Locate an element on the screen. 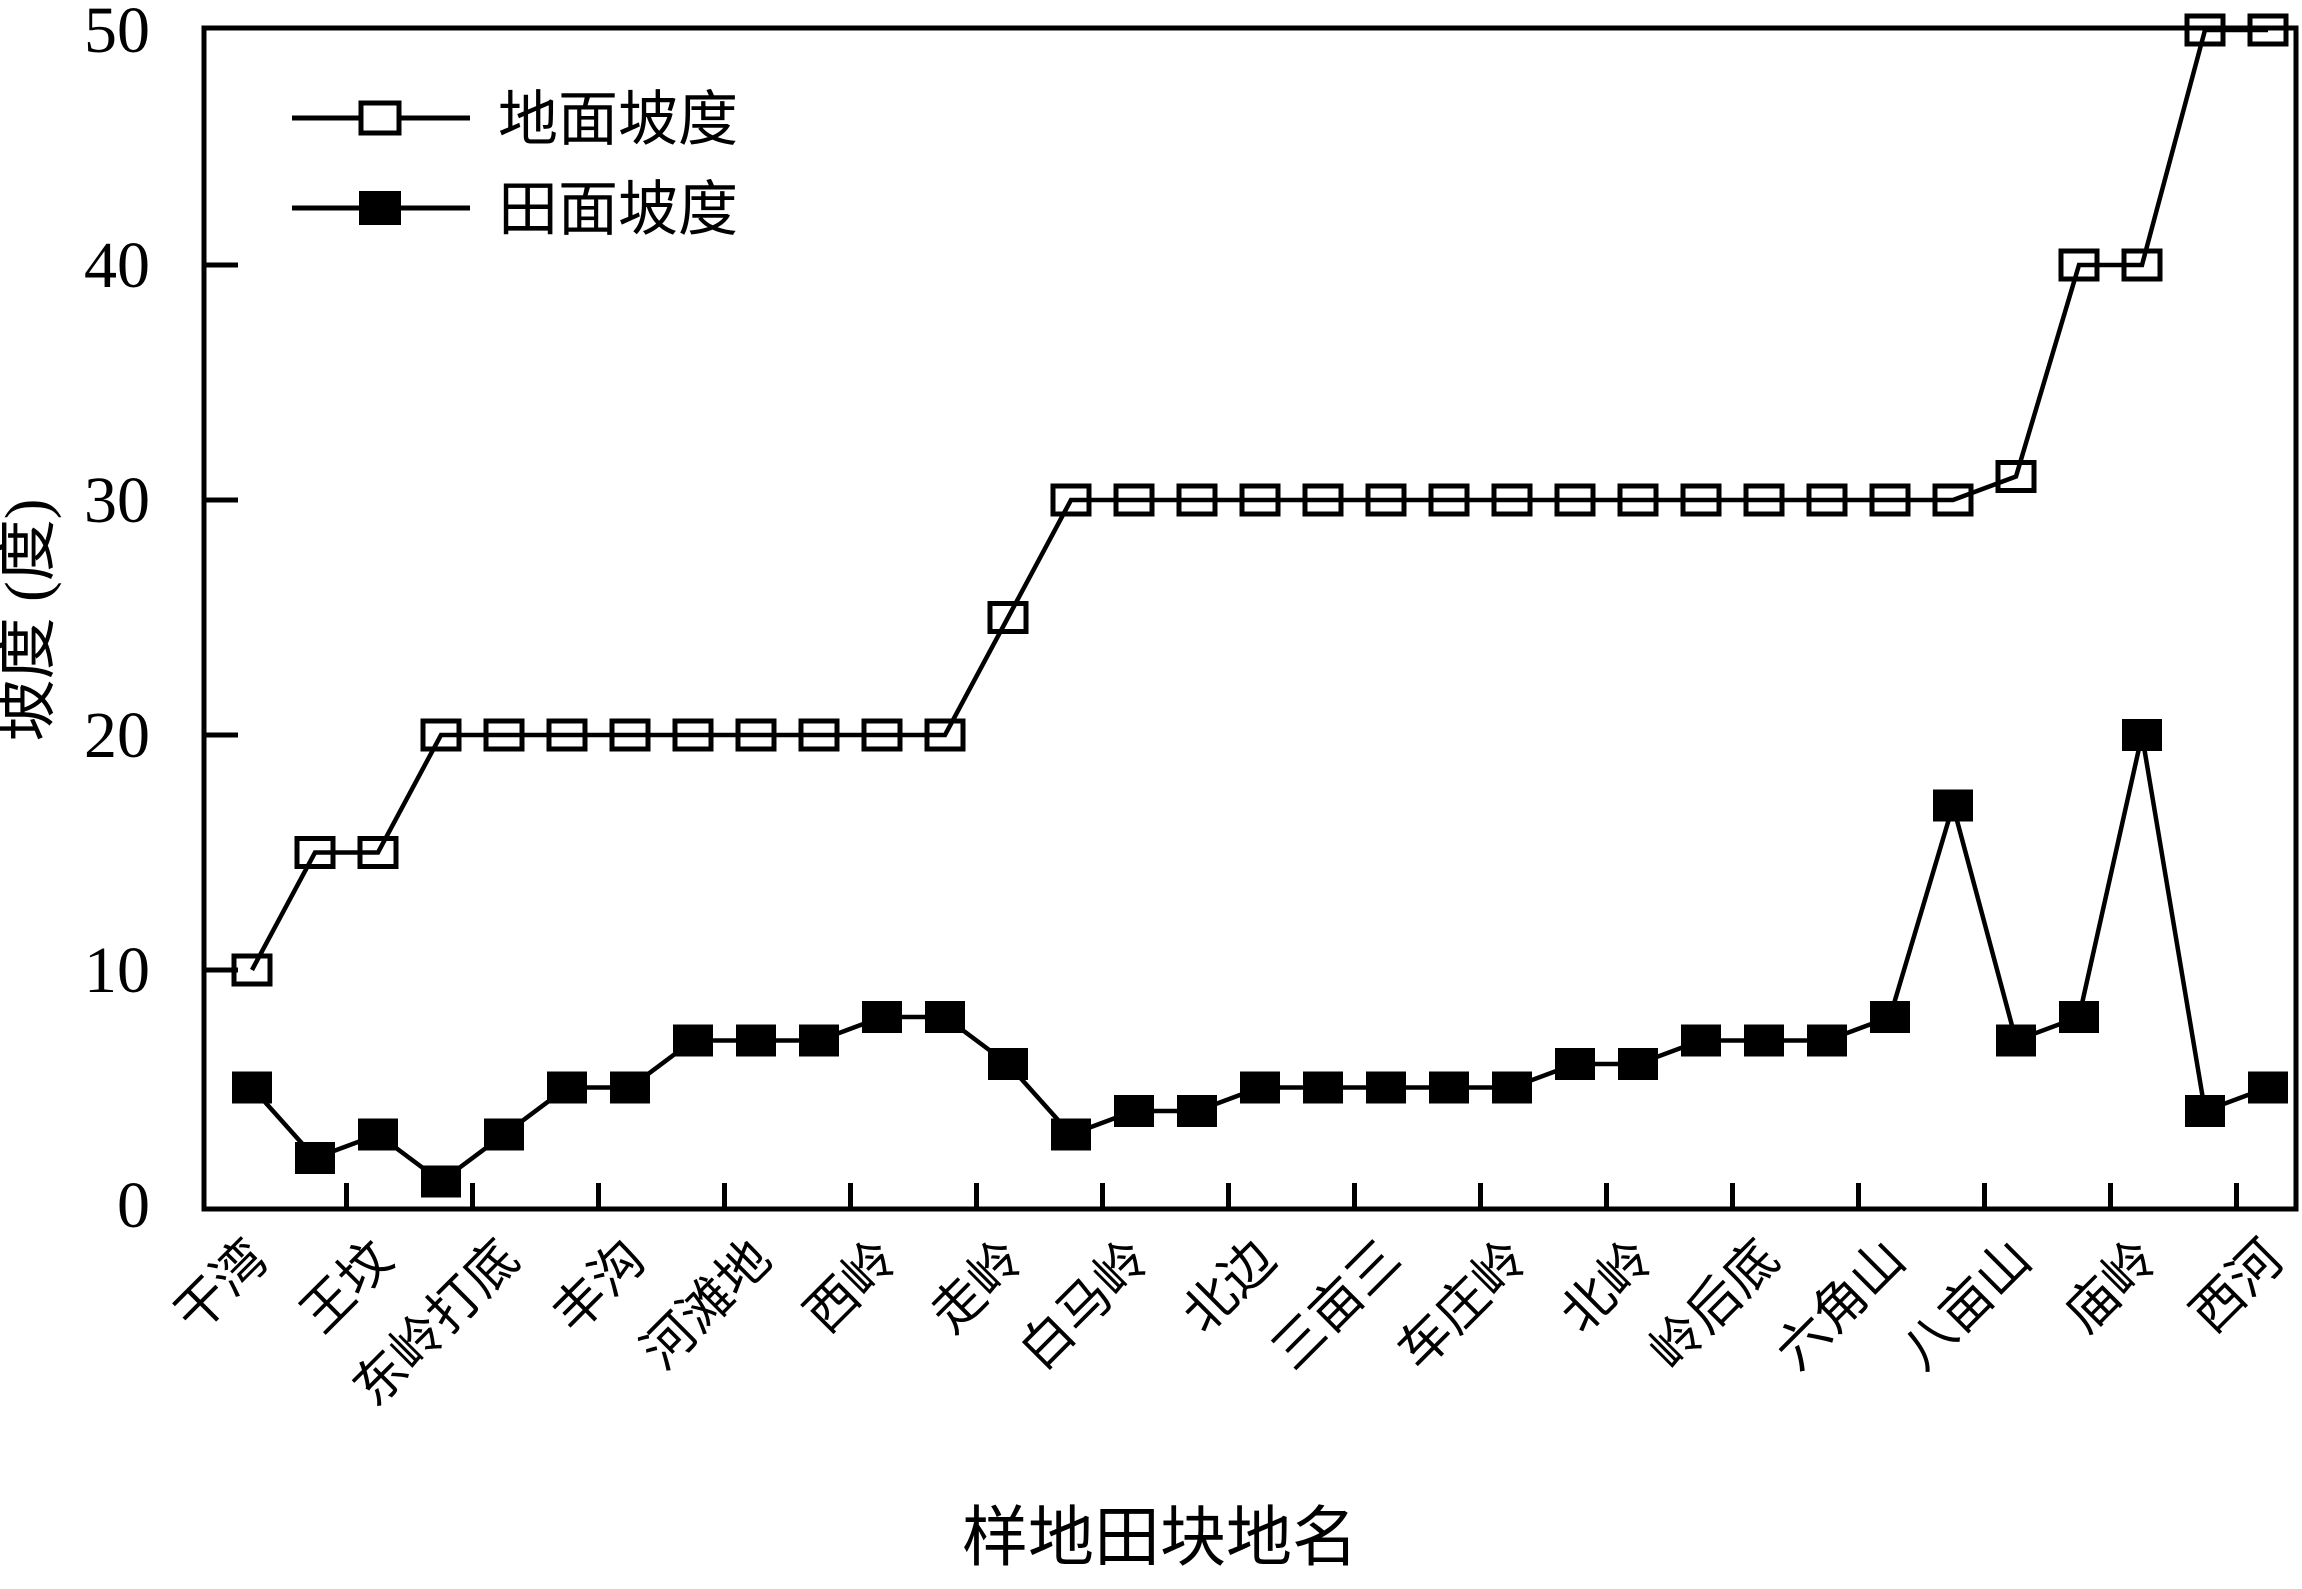 The image size is (2302, 1589). x-category-label: 北边 is located at coordinates (1230, 1287).